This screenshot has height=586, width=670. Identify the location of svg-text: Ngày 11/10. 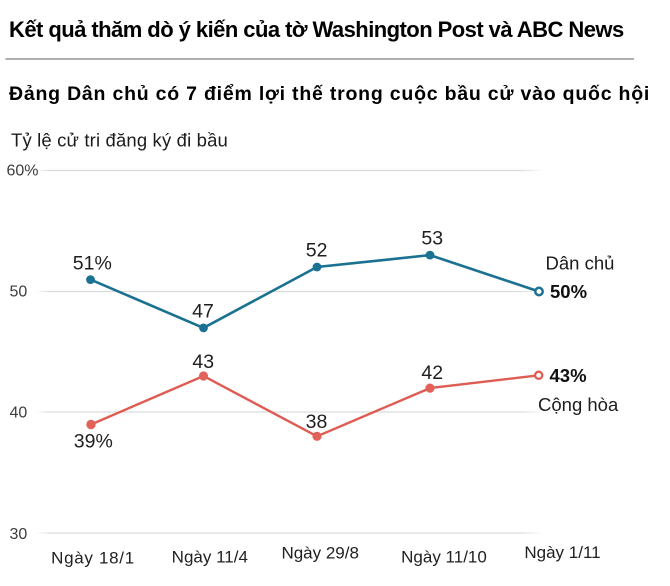
(444, 556).